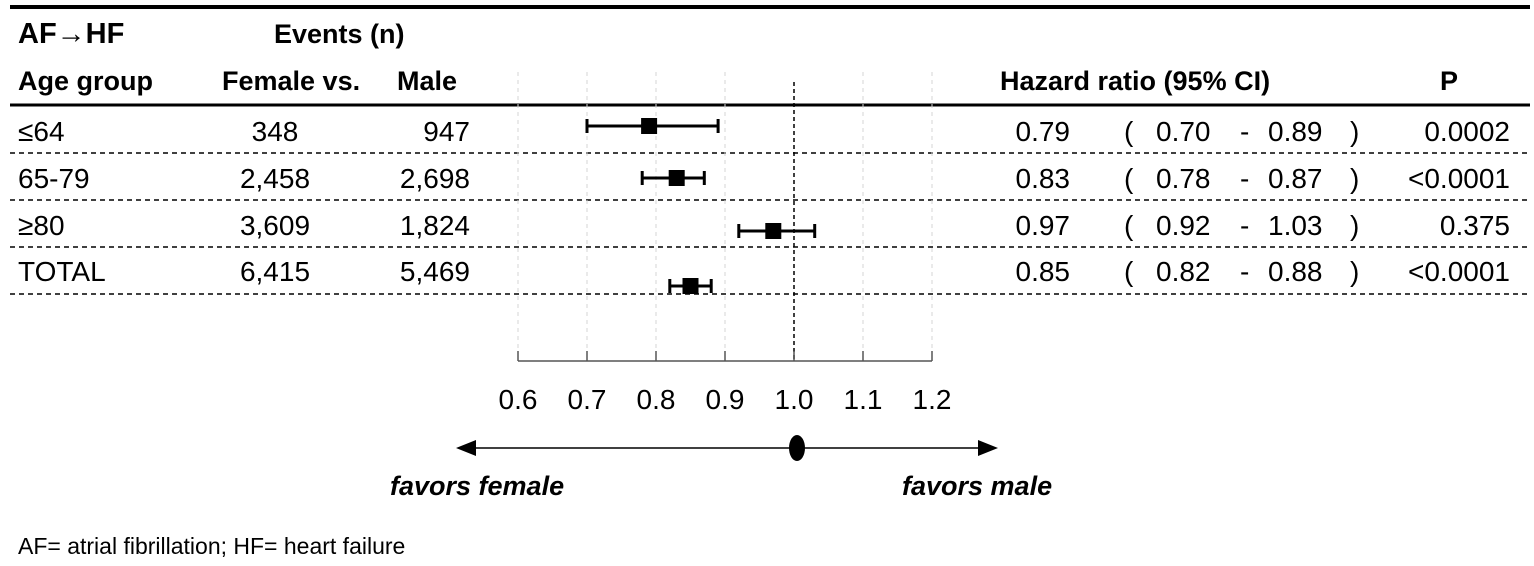 The image size is (1534, 566). Describe the element at coordinates (275, 271) in the screenshot. I see `row-female-events: 6,415` at that location.